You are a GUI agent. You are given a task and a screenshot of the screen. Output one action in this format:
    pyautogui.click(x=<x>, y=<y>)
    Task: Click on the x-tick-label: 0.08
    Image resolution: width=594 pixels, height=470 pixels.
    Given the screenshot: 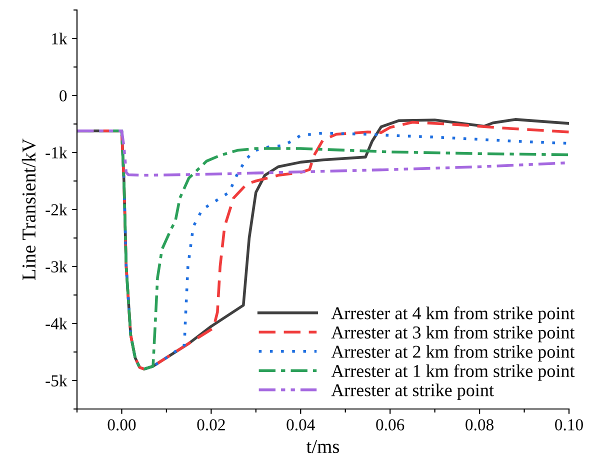 What is the action you would take?
    pyautogui.click(x=480, y=425)
    